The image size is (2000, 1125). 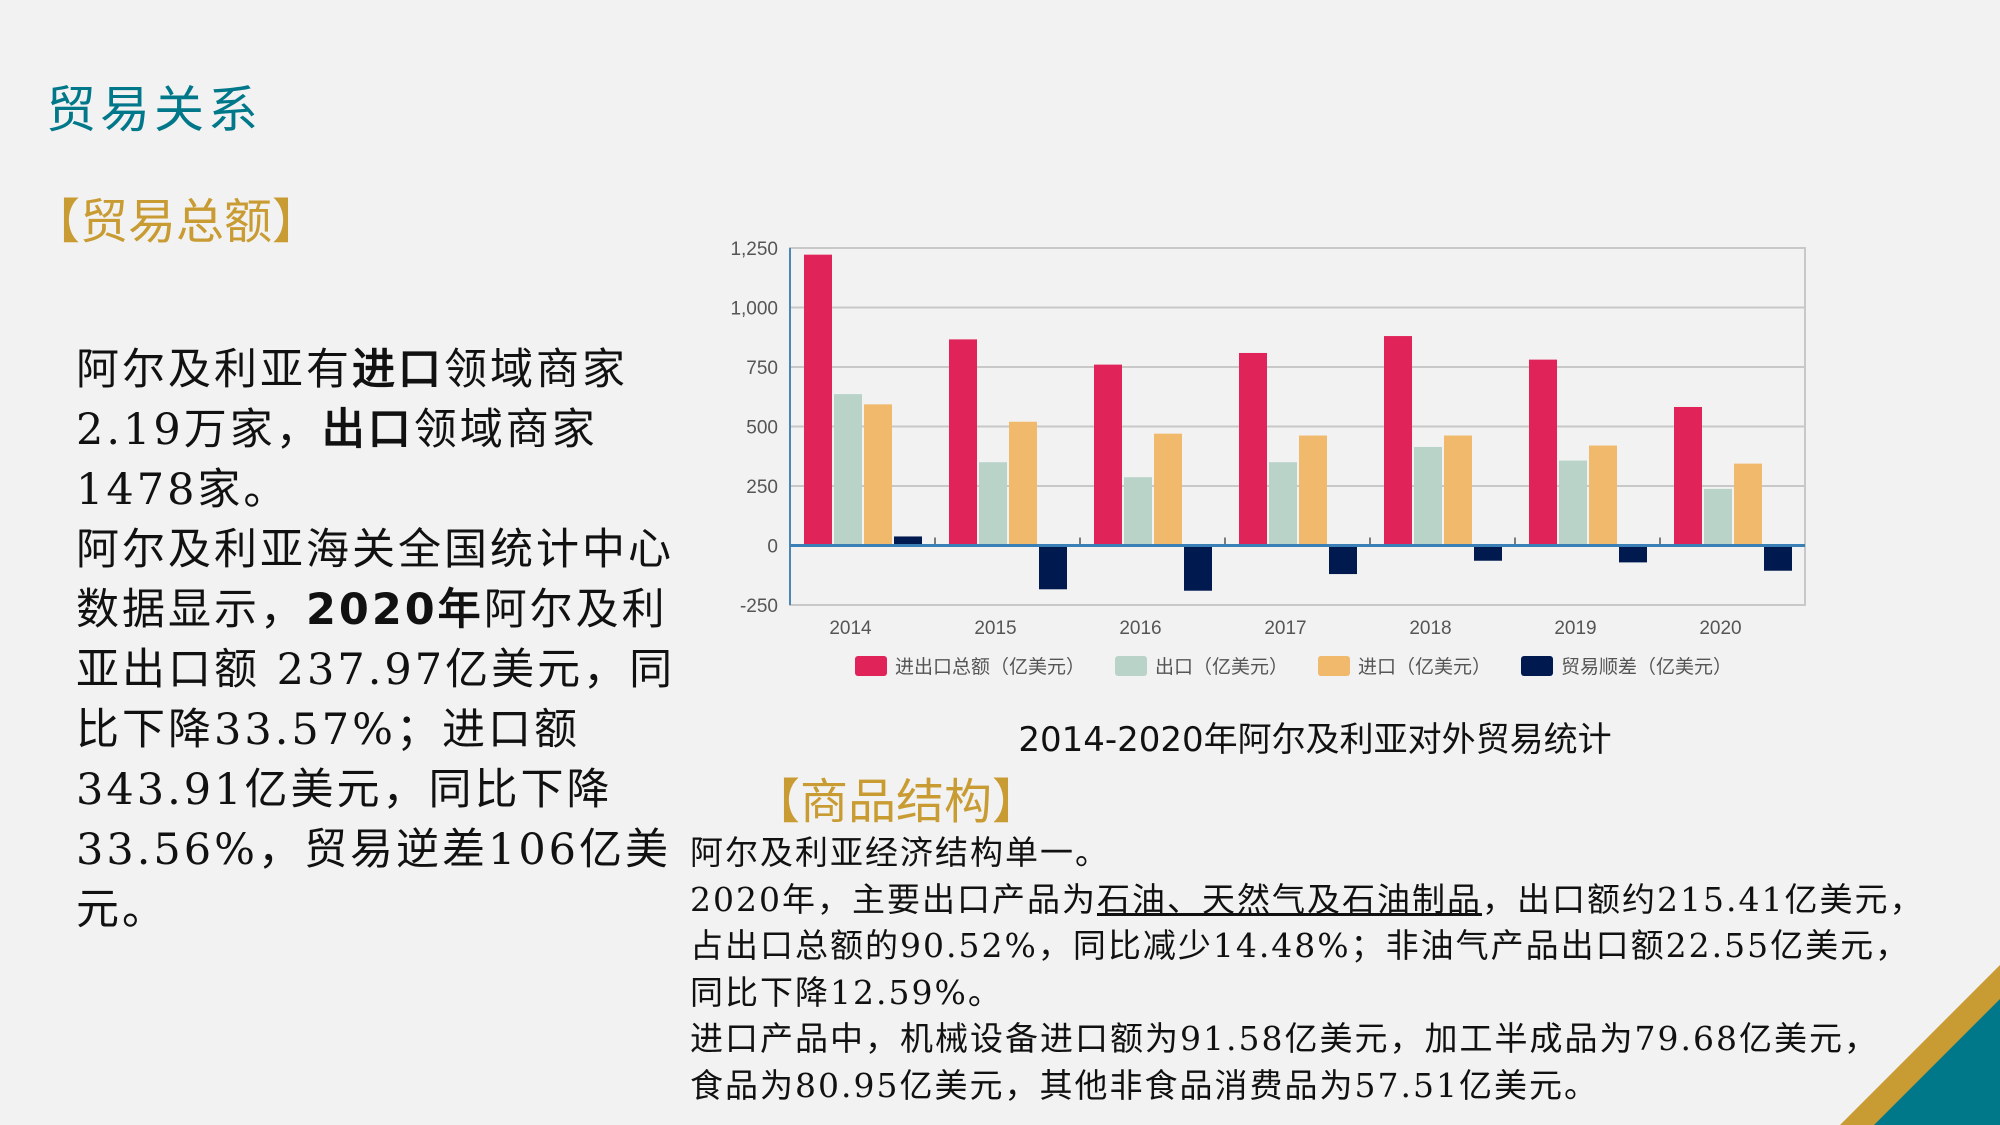 I want to click on x-tick-label: 2017, so click(x=1285, y=628).